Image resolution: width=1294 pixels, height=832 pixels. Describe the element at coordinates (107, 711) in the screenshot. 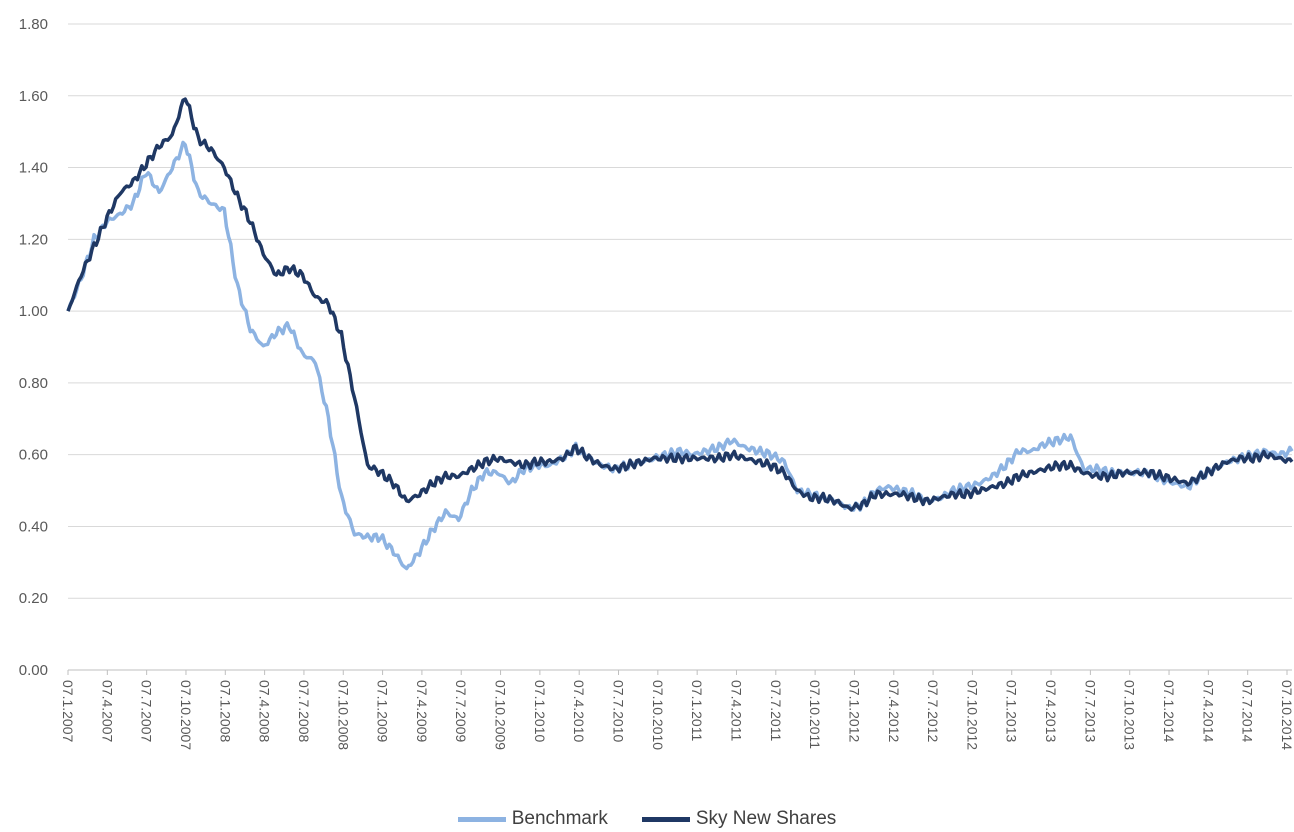

I see `x-tick-label: 07.4.2007` at that location.